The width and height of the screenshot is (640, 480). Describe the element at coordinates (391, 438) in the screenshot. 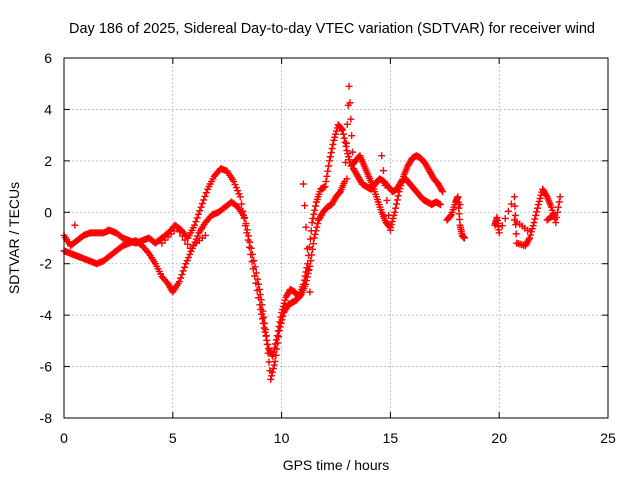

I see `x-tick-label: 15` at that location.